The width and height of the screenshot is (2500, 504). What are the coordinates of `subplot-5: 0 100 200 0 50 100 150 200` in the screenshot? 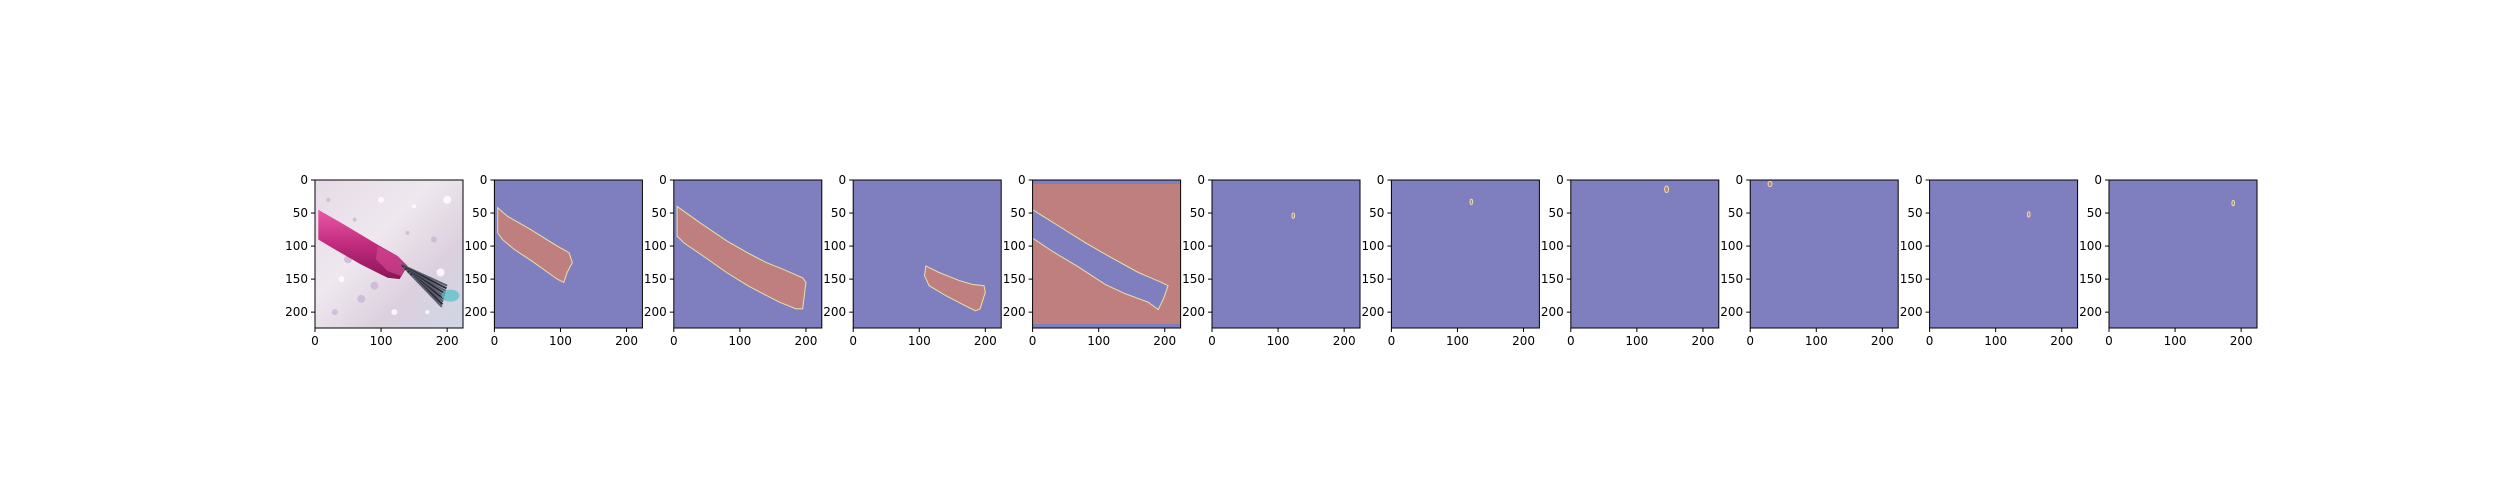 It's located at (1092, 260).